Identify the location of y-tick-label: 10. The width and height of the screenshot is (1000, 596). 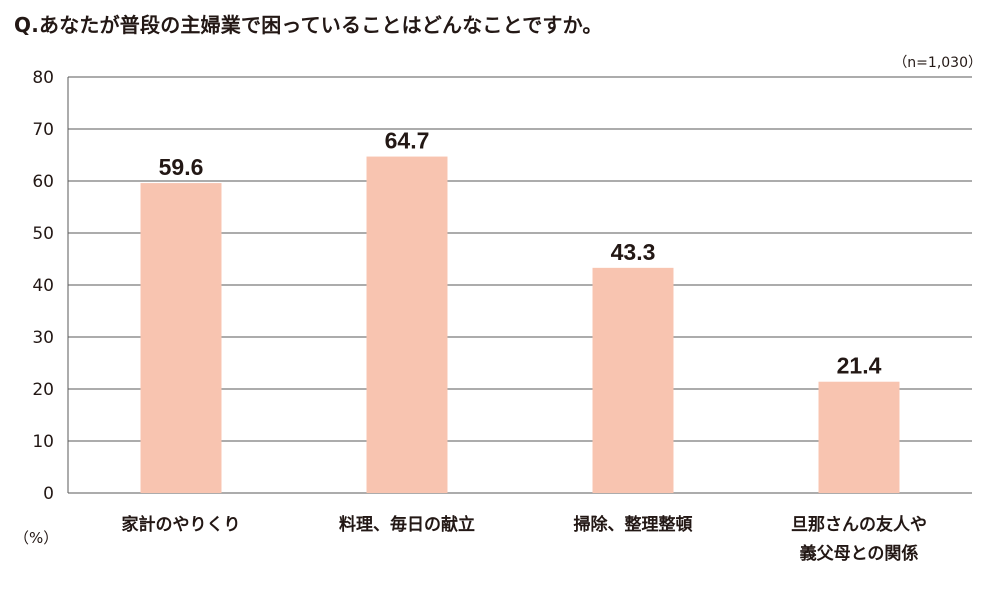
(43, 442).